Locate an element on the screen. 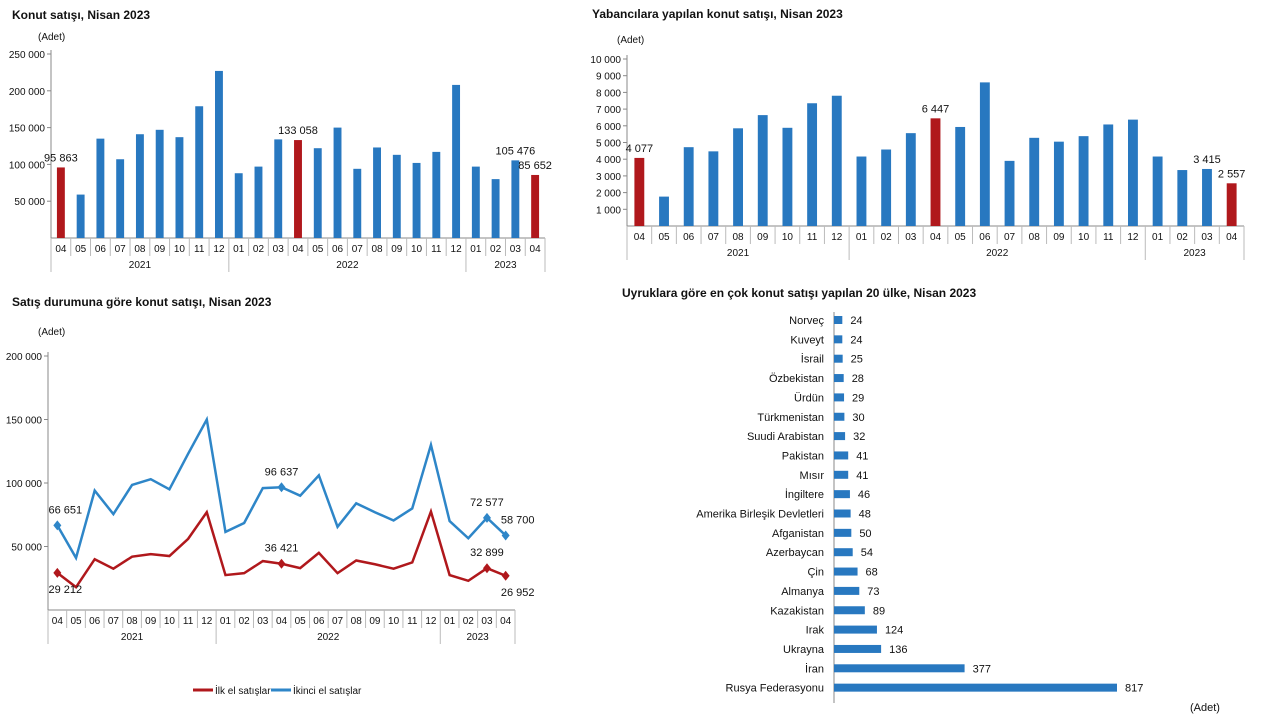 Image resolution: width=1280 pixels, height=720 pixels. y-tick-label: 2 000 is located at coordinates (608, 194).